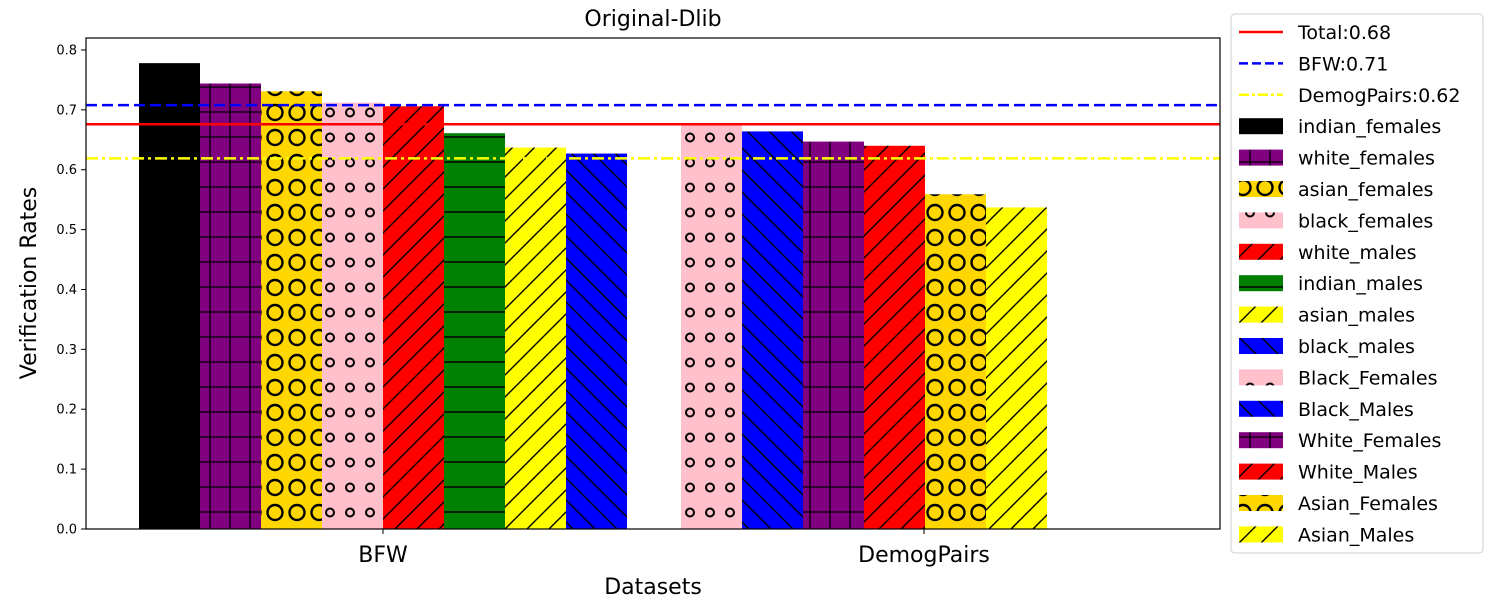 This screenshot has width=1500, height=600. What do you see at coordinates (1343, 64) in the screenshot?
I see `legend-label-bfw: BFW:0.71` at bounding box center [1343, 64].